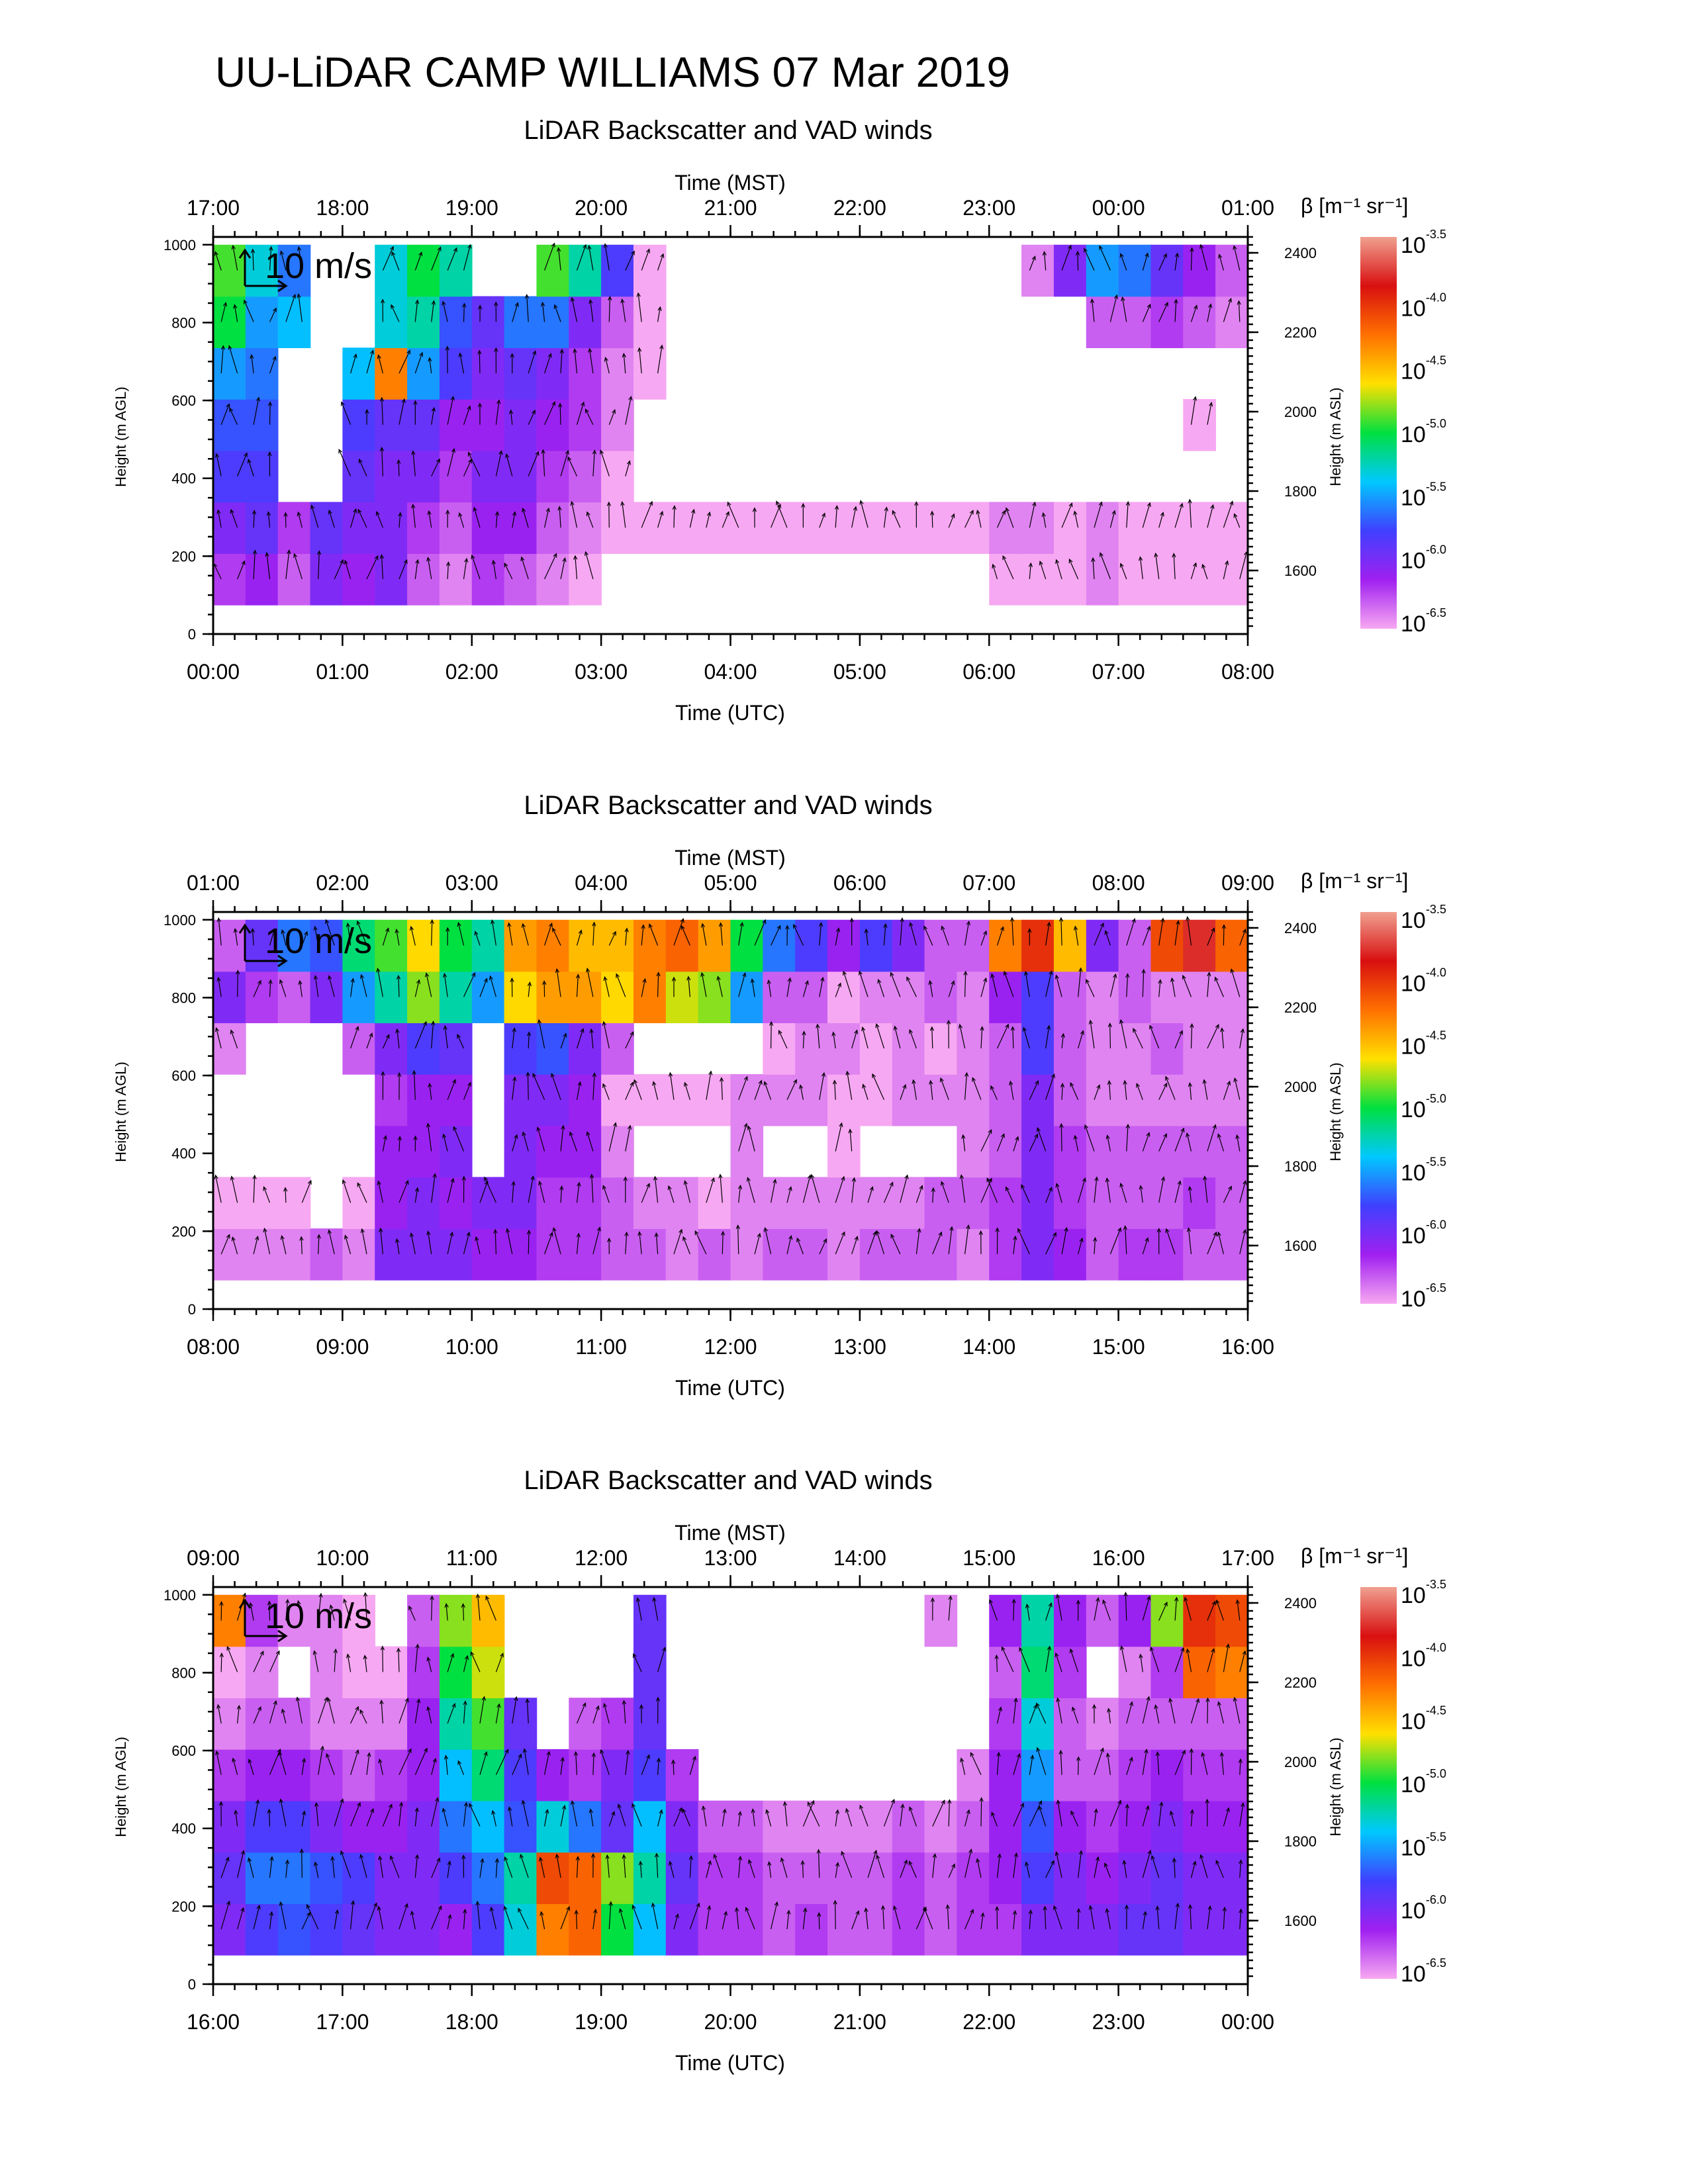  Describe the element at coordinates (1253, 1782) in the screenshot. I see `y-axis-right-ticks` at that location.